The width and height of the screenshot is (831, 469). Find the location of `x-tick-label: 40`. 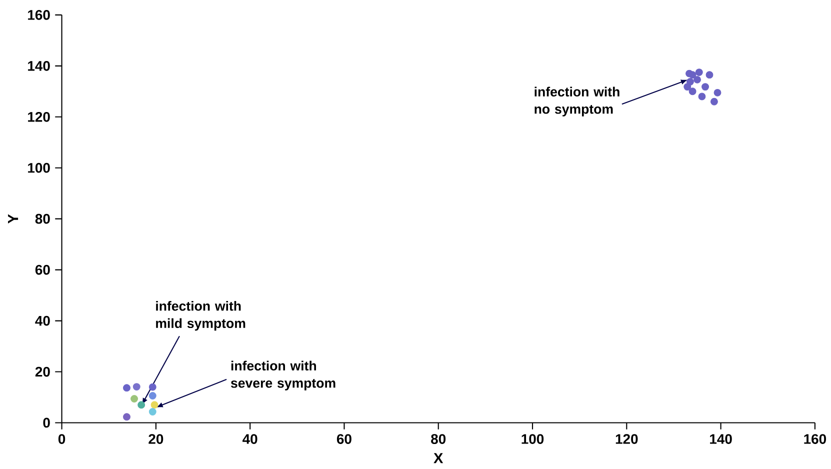

x-tick-label: 40 is located at coordinates (250, 439).